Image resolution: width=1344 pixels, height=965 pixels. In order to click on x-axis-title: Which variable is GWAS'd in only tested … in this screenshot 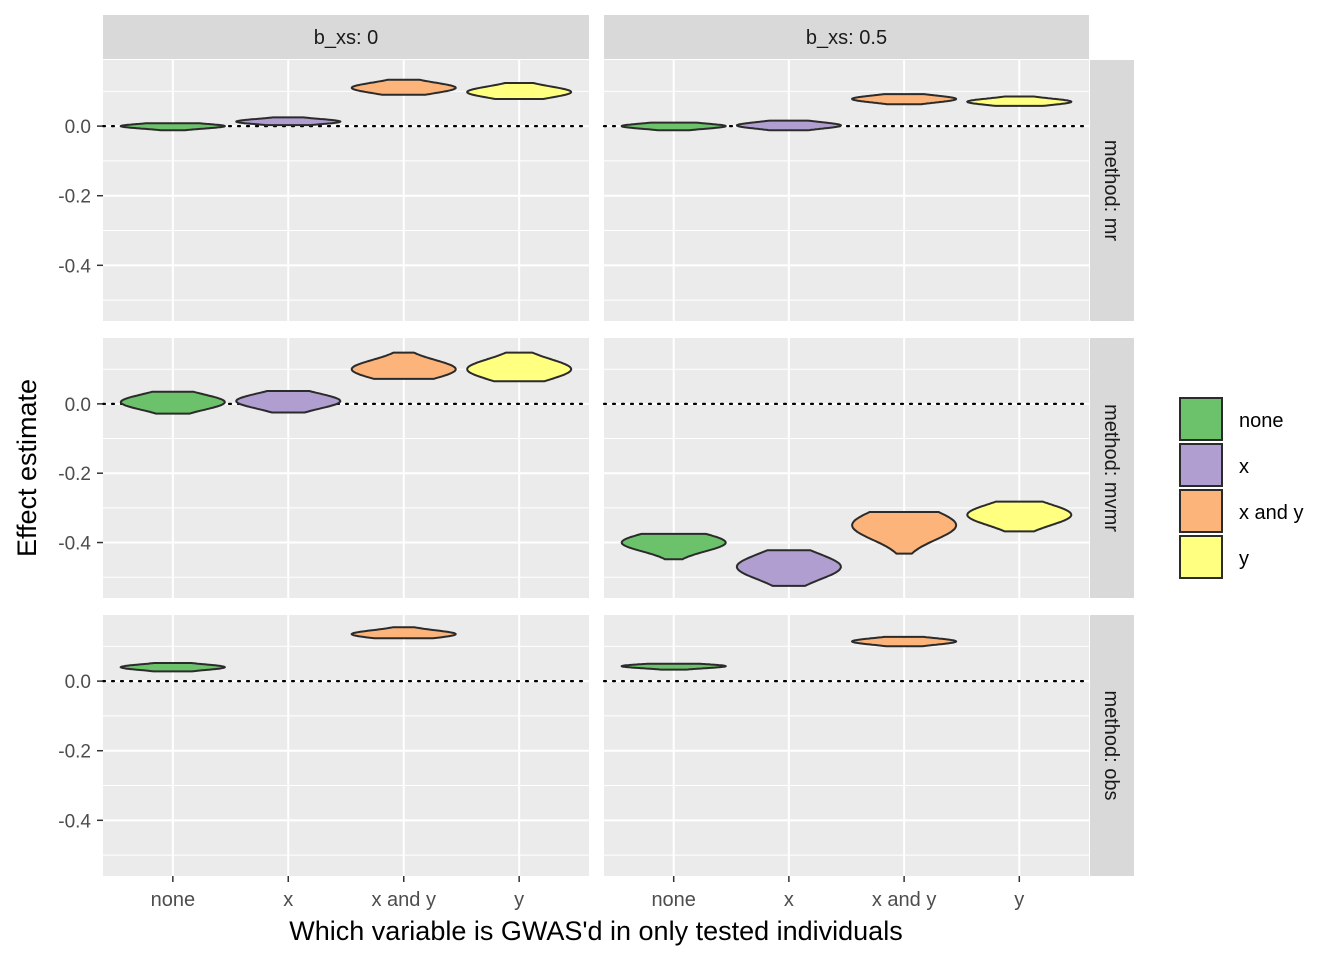, I will do `click(595, 931)`.